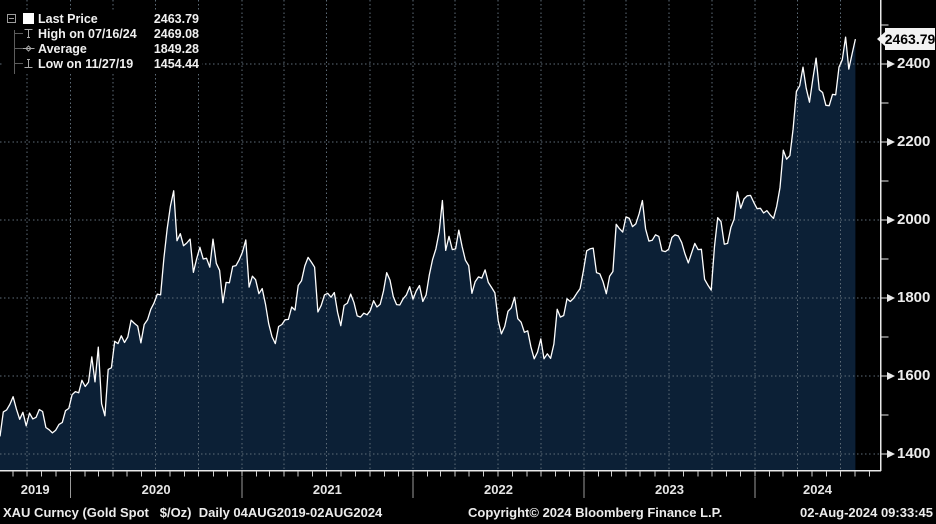 The height and width of the screenshot is (524, 936). What do you see at coordinates (87, 33) in the screenshot?
I see `legend-label: High on 07/16/24` at bounding box center [87, 33].